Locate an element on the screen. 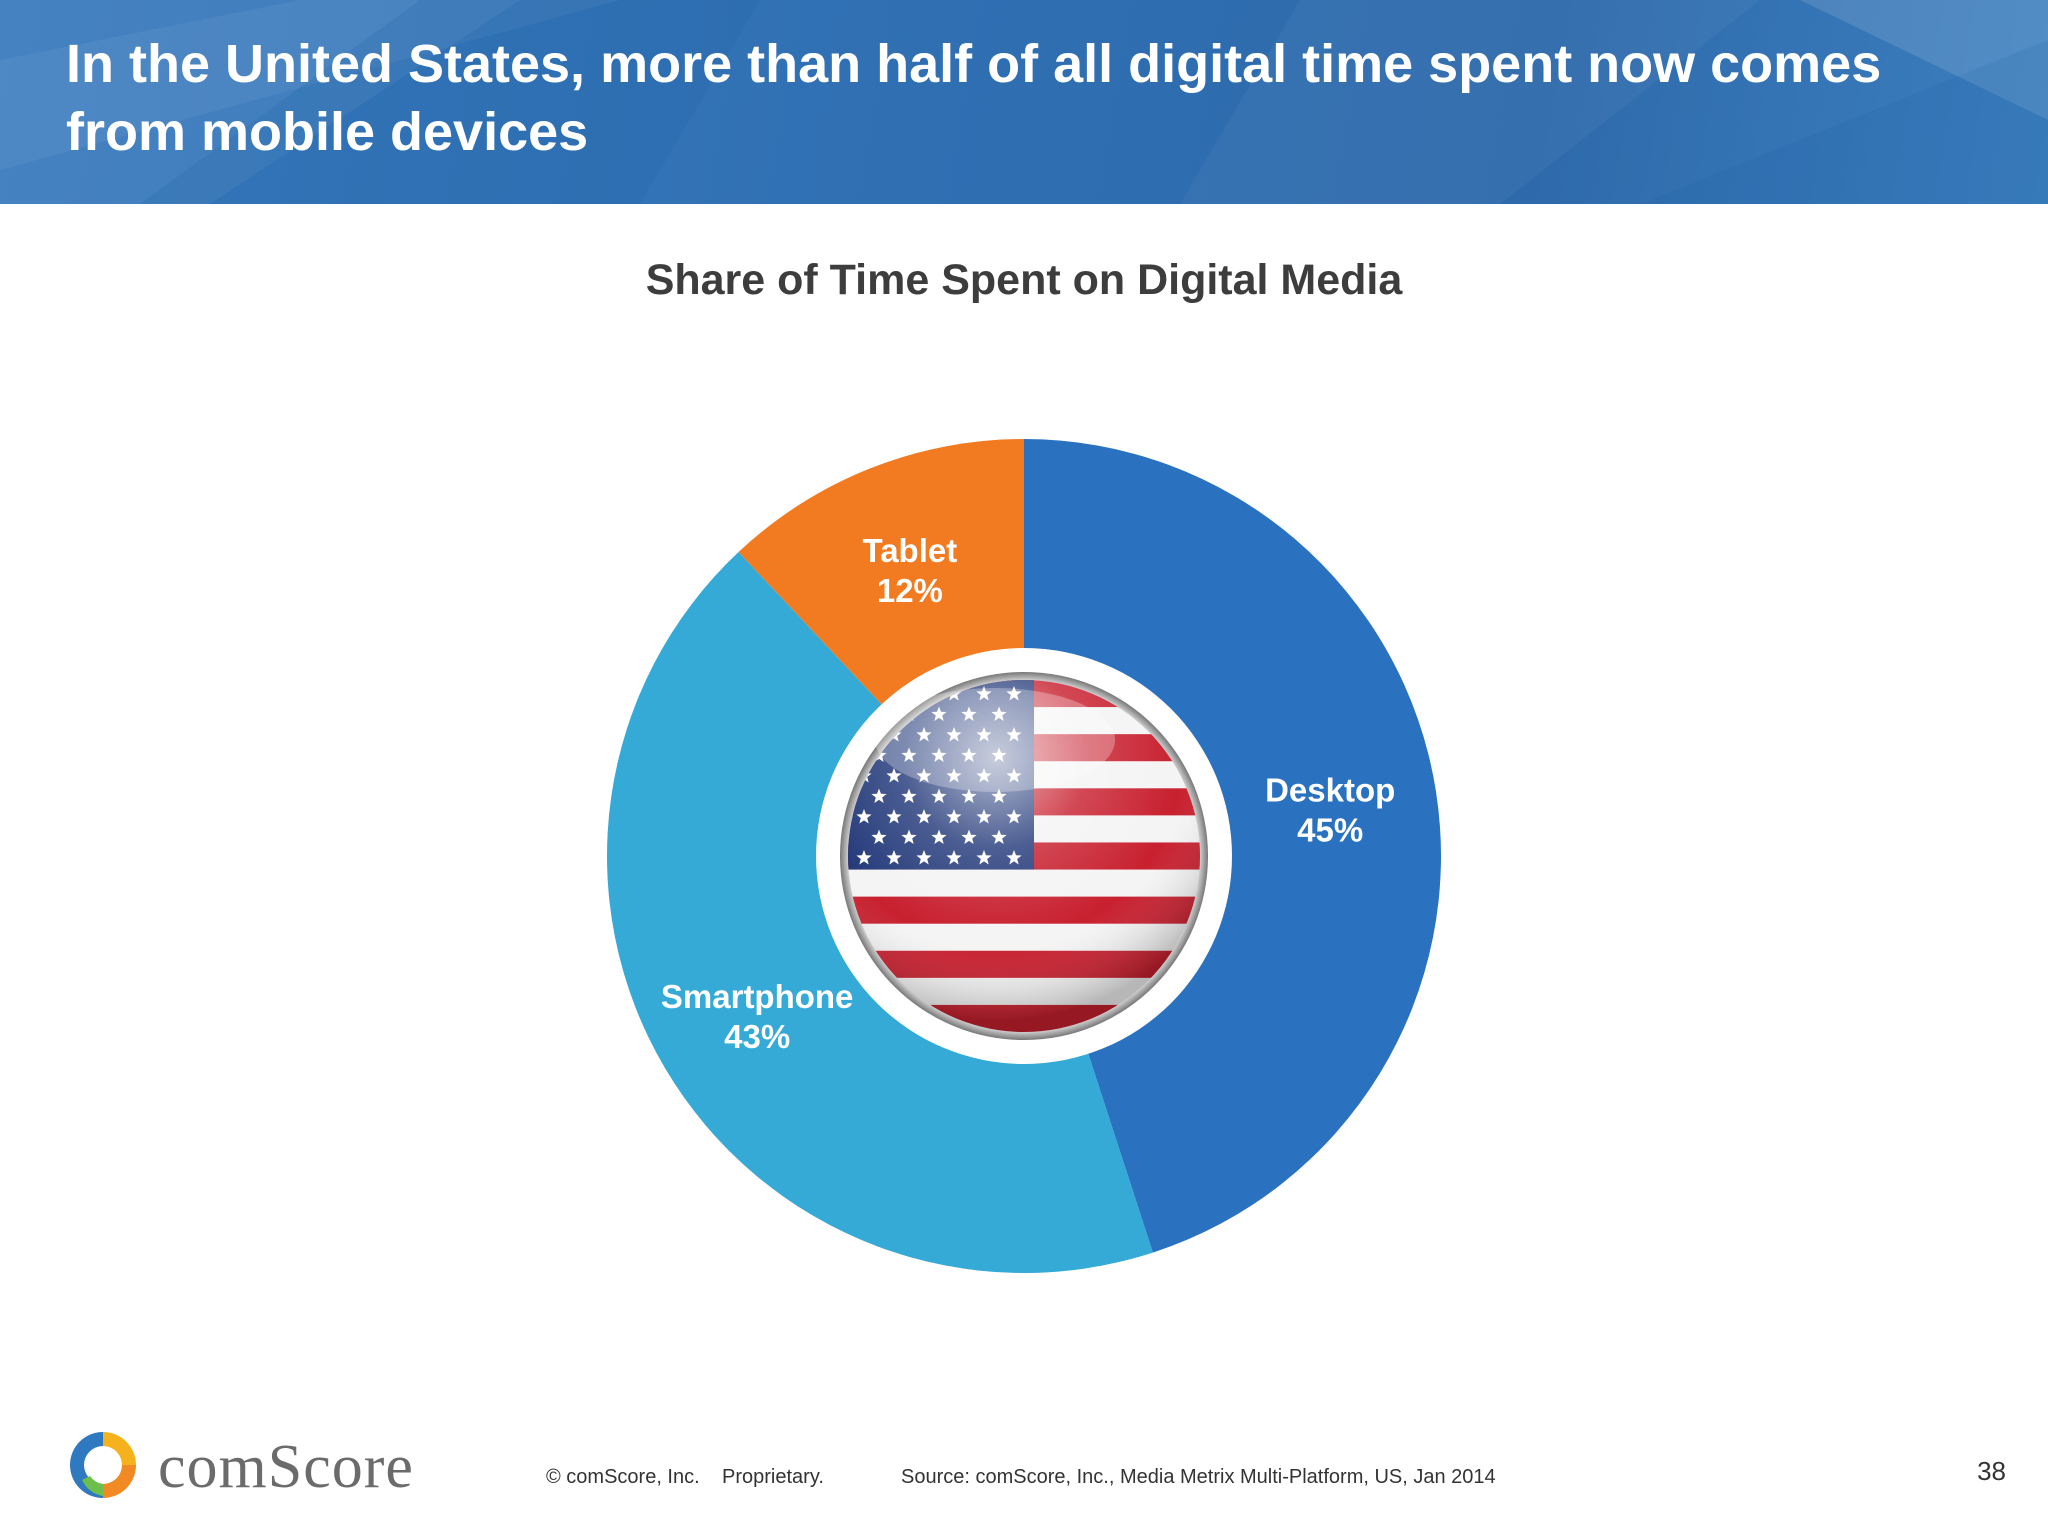  slice-name: Smartphone is located at coordinates (757, 996).